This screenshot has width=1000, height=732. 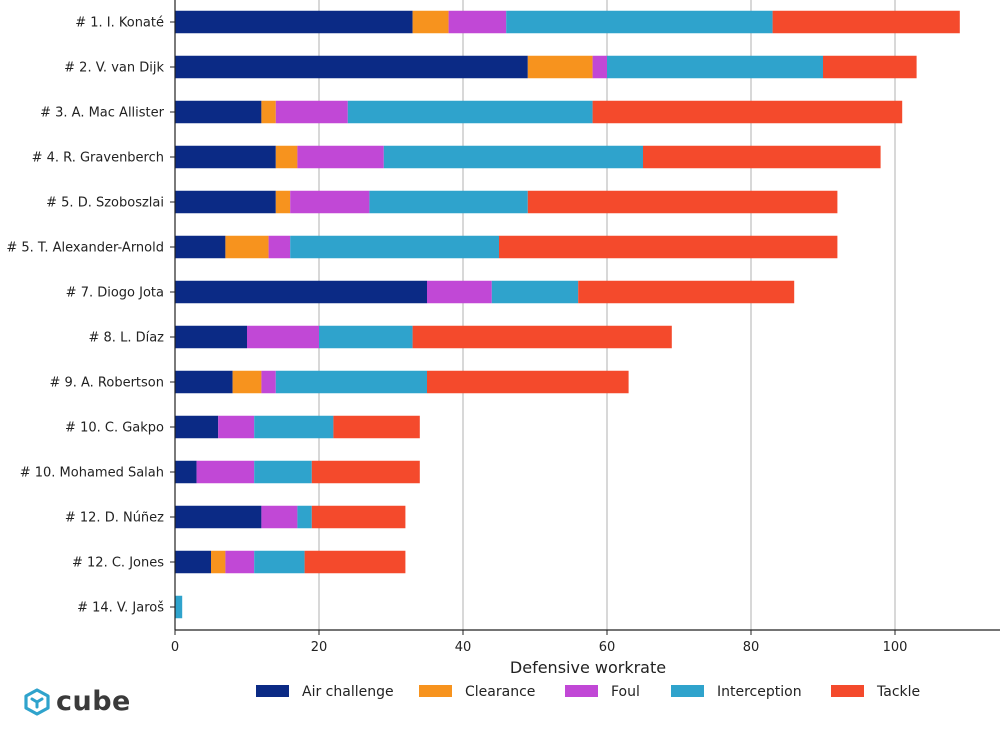 What do you see at coordinates (85, 248) in the screenshot?
I see `y-tick-label: # 5. T. Alexander-Arnold` at bounding box center [85, 248].